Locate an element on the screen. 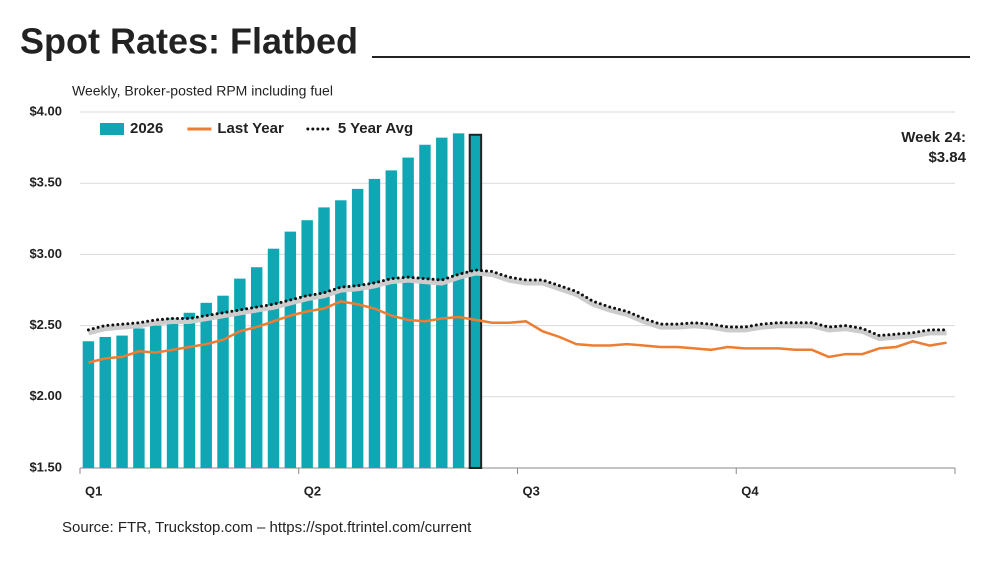  legend-swatch is located at coordinates (112, 129).